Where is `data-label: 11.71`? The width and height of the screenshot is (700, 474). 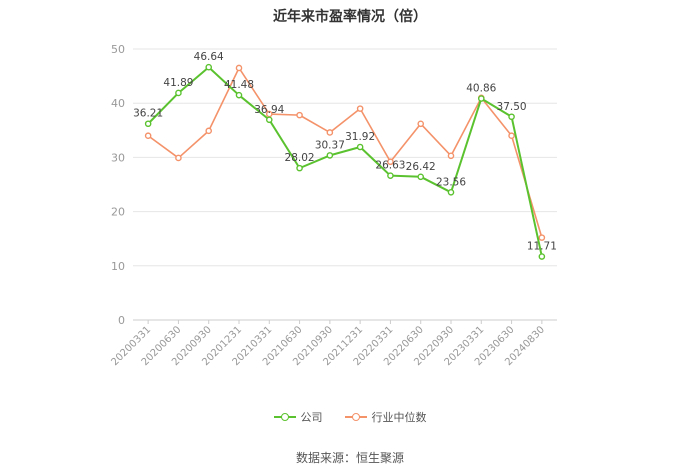 data-label: 11.71 is located at coordinates (542, 247).